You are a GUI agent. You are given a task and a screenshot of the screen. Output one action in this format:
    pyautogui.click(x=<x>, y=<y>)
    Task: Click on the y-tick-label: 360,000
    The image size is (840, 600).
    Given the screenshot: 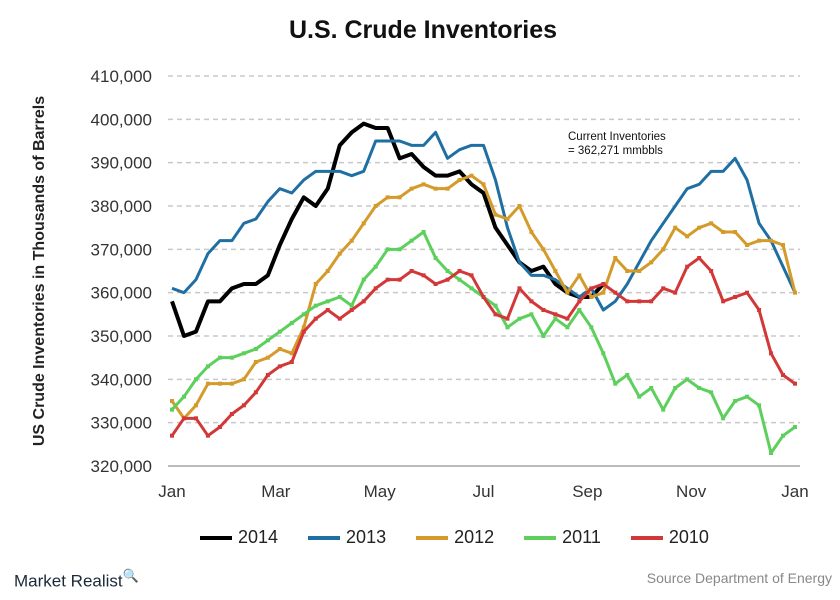 What is the action you would take?
    pyautogui.click(x=121, y=293)
    